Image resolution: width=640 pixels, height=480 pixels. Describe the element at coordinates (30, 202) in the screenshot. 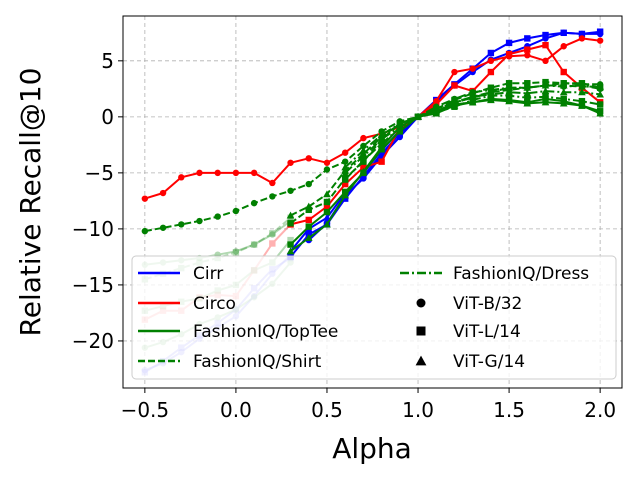

I see `y-axis-label: Relative Recall@10` at that location.